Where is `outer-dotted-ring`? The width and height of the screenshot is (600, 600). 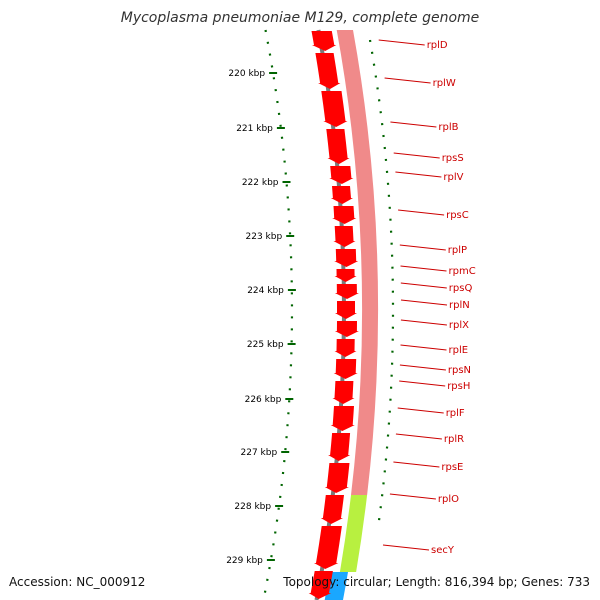 outer-dotted-ring is located at coordinates (381, 285).